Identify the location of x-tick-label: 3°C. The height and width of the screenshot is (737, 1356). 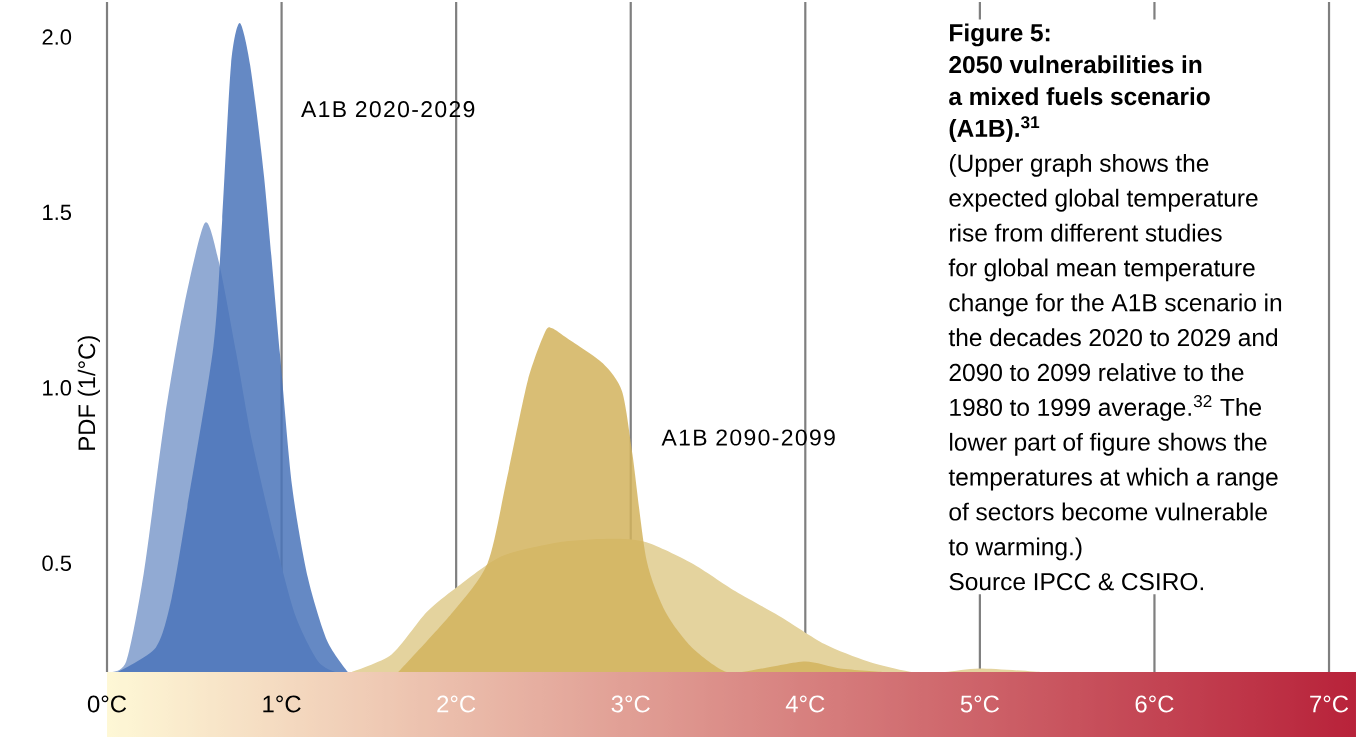
(630, 704).